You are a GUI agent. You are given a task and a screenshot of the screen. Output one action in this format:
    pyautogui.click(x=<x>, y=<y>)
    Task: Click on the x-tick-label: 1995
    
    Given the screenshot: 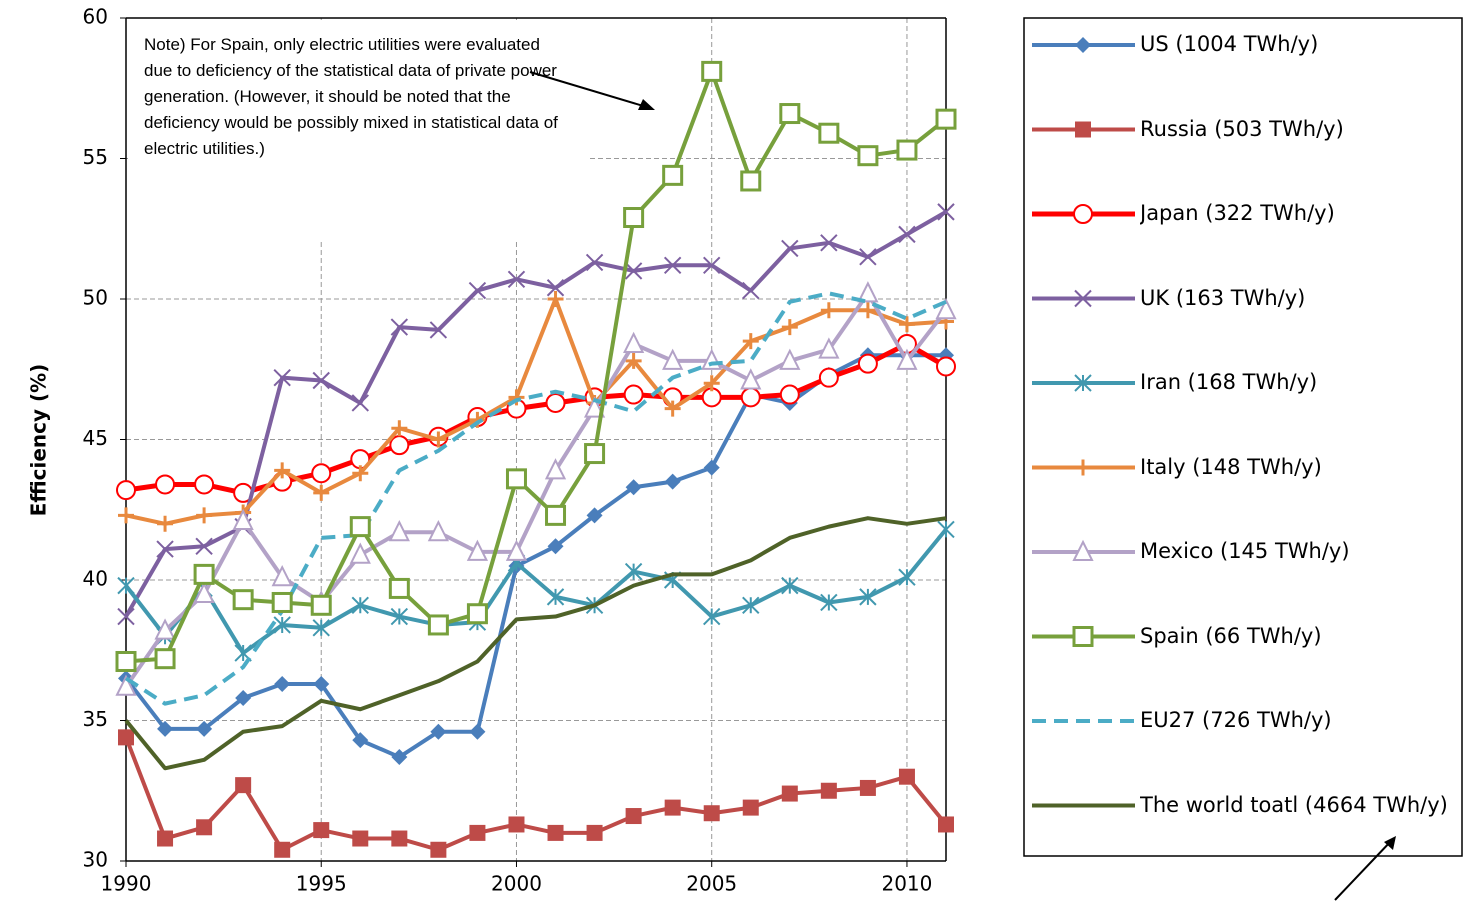 What is the action you would take?
    pyautogui.click(x=321, y=884)
    